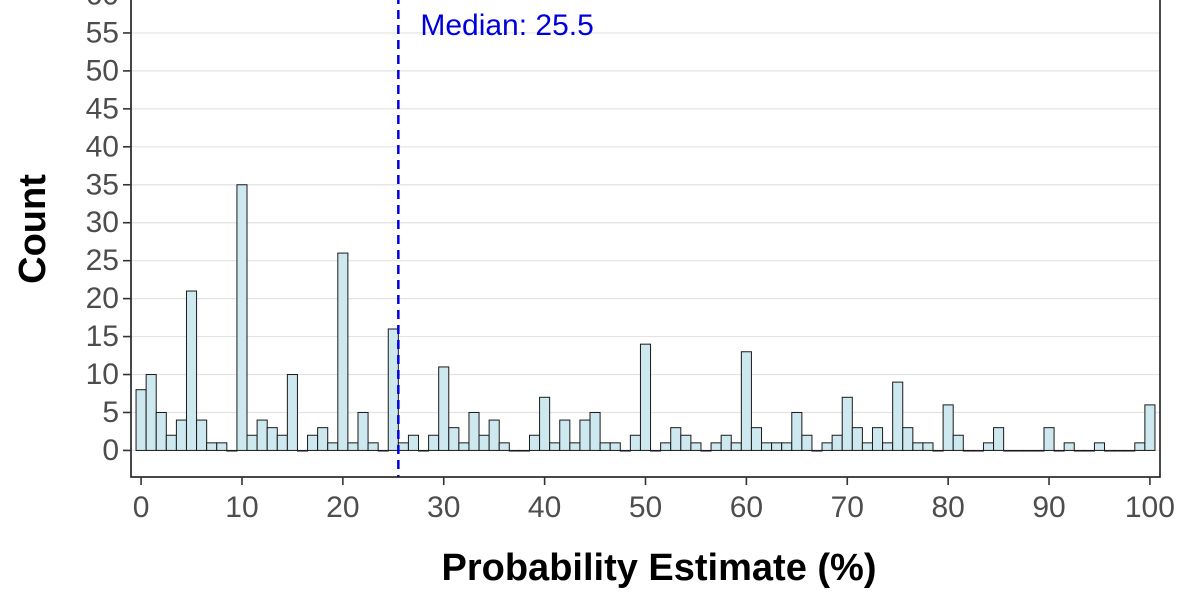 This screenshot has width=1200, height=600. I want to click on y-axis-title: Count, so click(33, 229).